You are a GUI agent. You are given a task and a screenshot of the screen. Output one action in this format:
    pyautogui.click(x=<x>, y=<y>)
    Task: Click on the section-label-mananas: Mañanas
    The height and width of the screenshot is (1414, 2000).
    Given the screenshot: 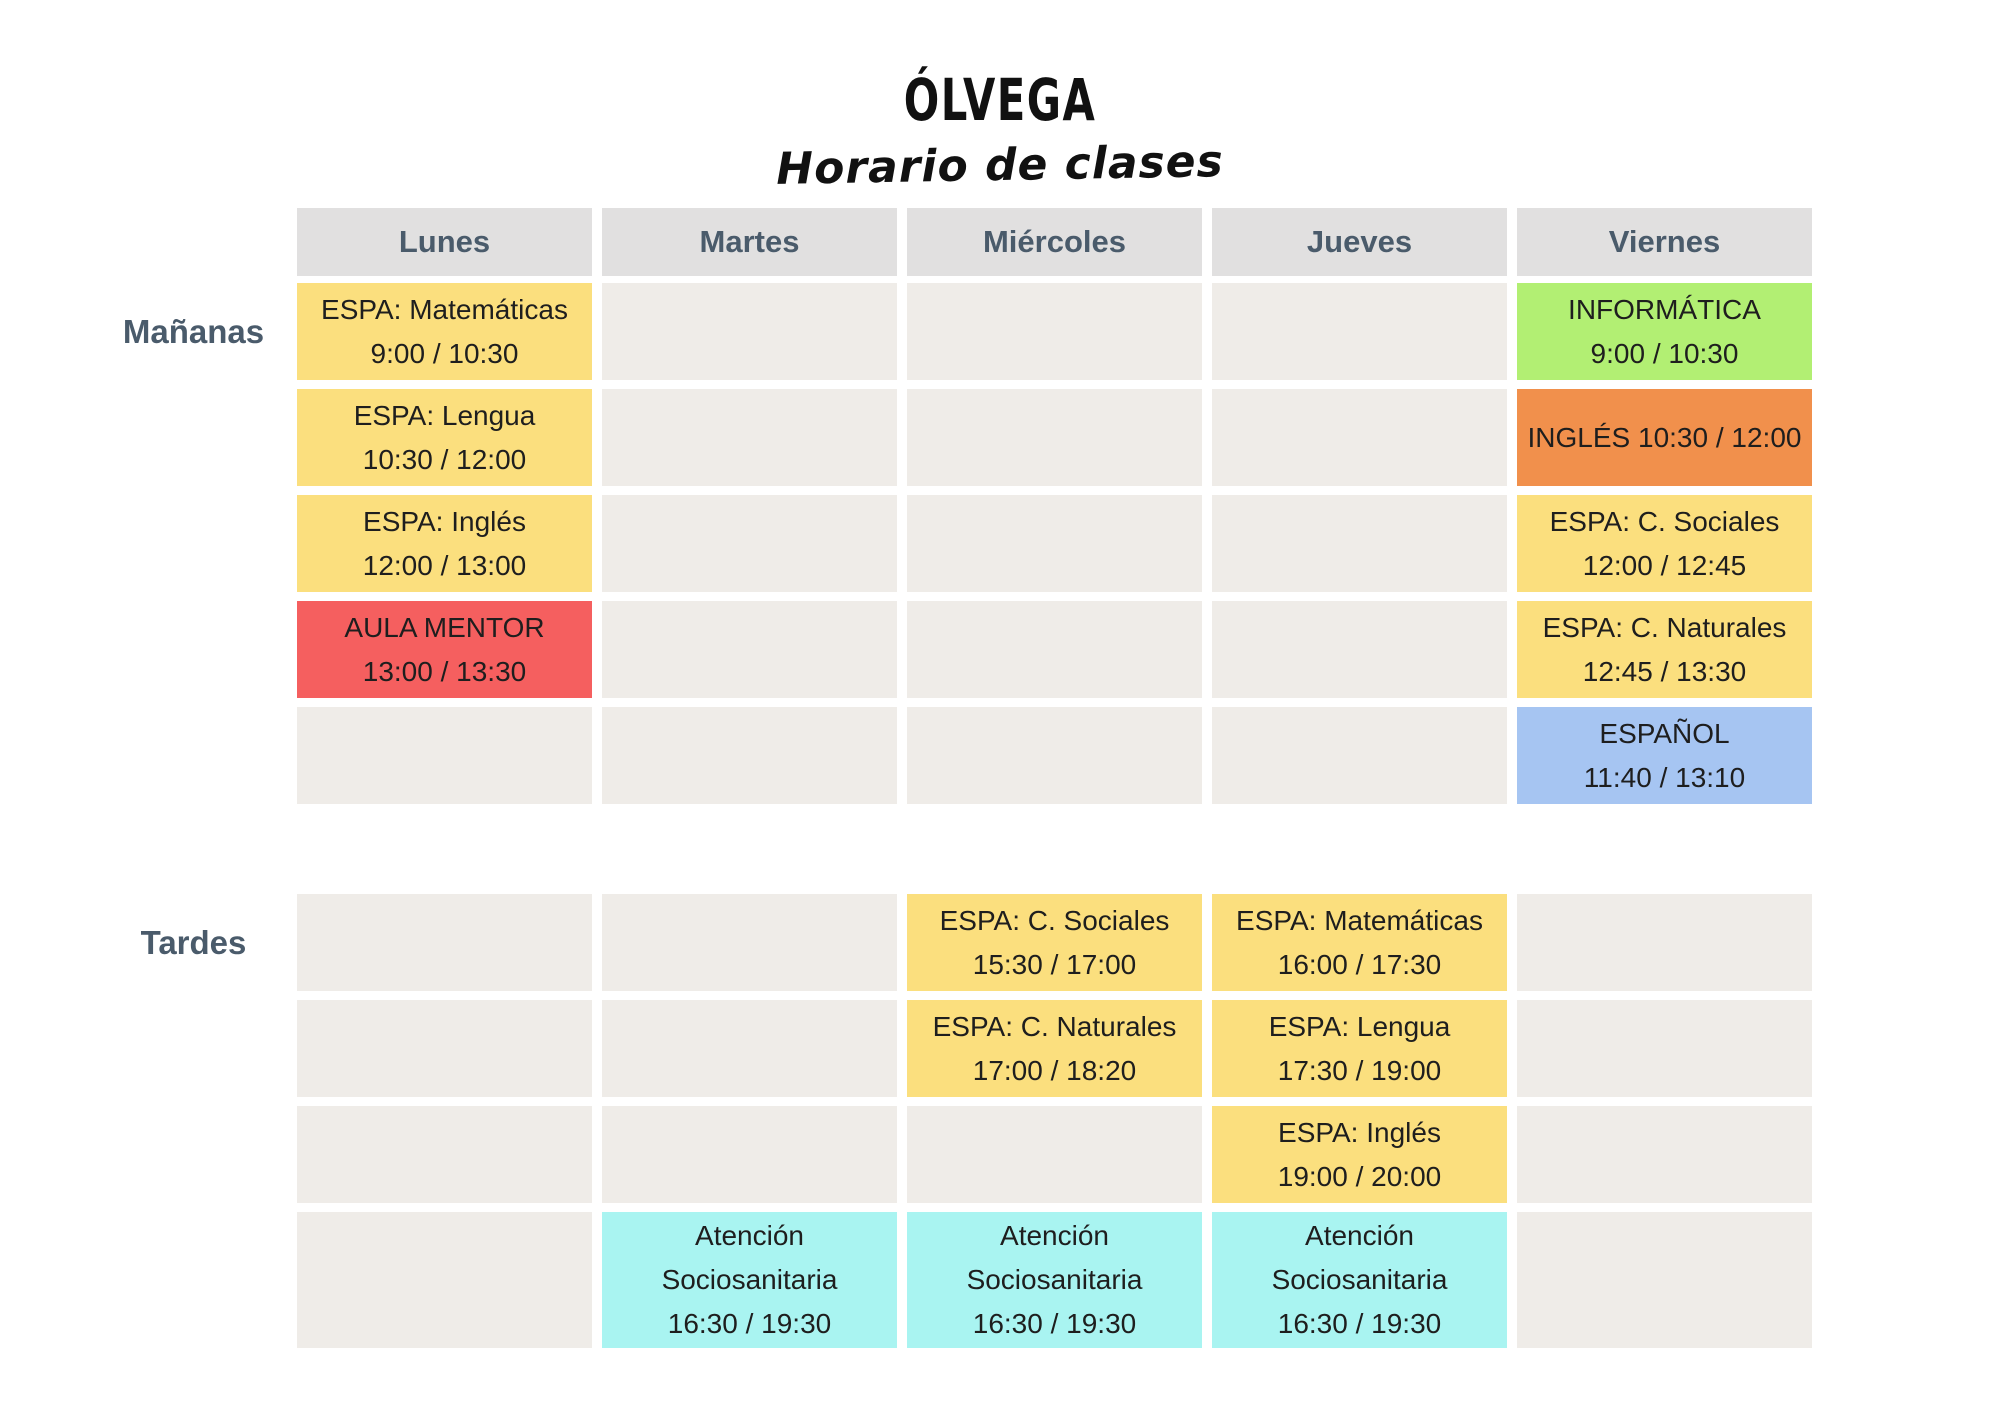 What is the action you would take?
    pyautogui.click(x=193, y=331)
    